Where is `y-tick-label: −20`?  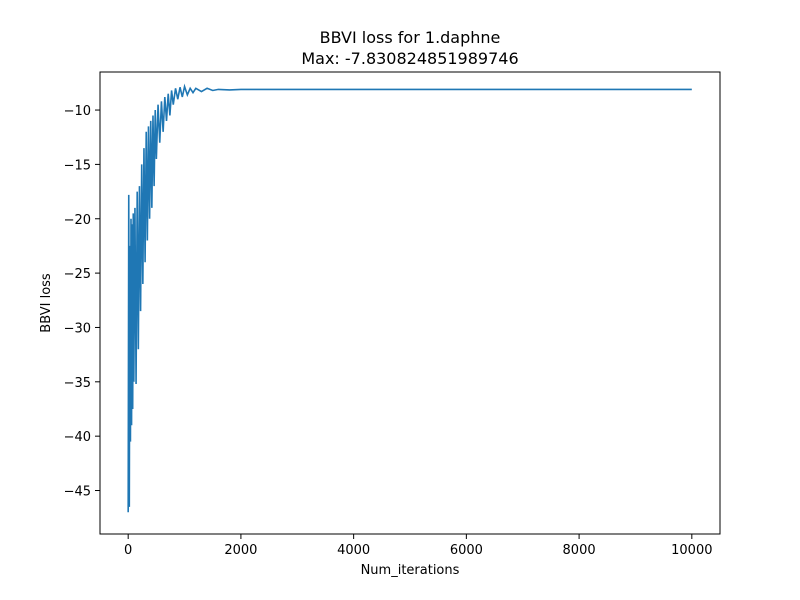
y-tick-label: −20 is located at coordinates (77, 220).